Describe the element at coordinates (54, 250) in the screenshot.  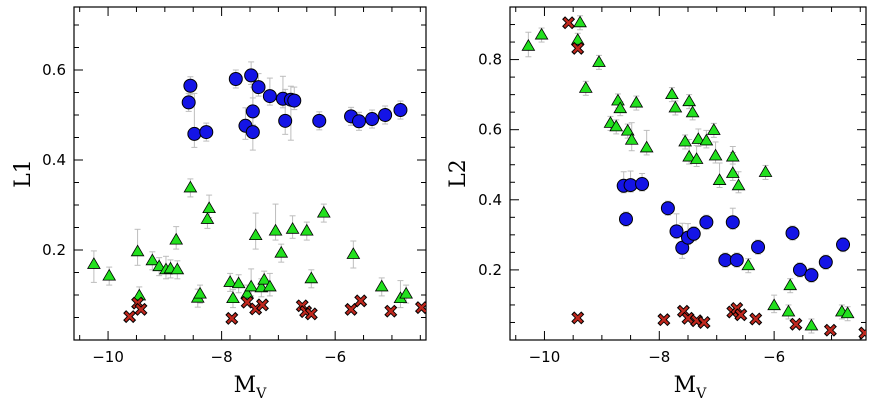
I see `y-tick-label: 0.2` at that location.